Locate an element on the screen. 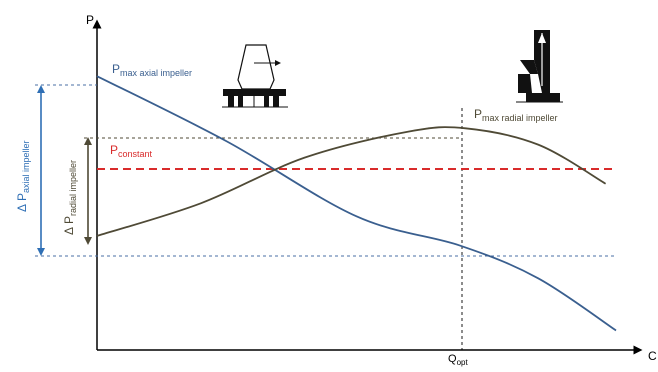 The width and height of the screenshot is (658, 372). x-axis-label: C is located at coordinates (652, 356).